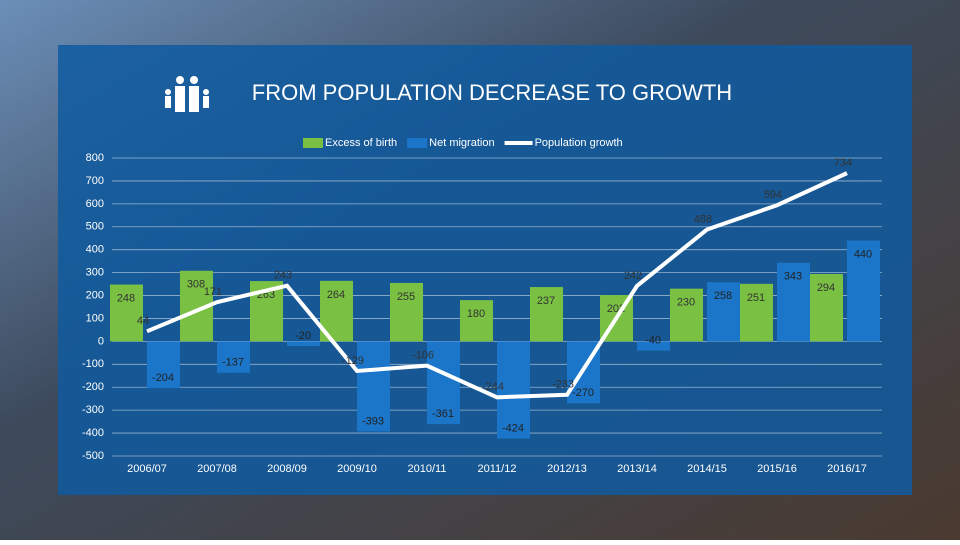  I want to click on data-label: 242, so click(633, 276).